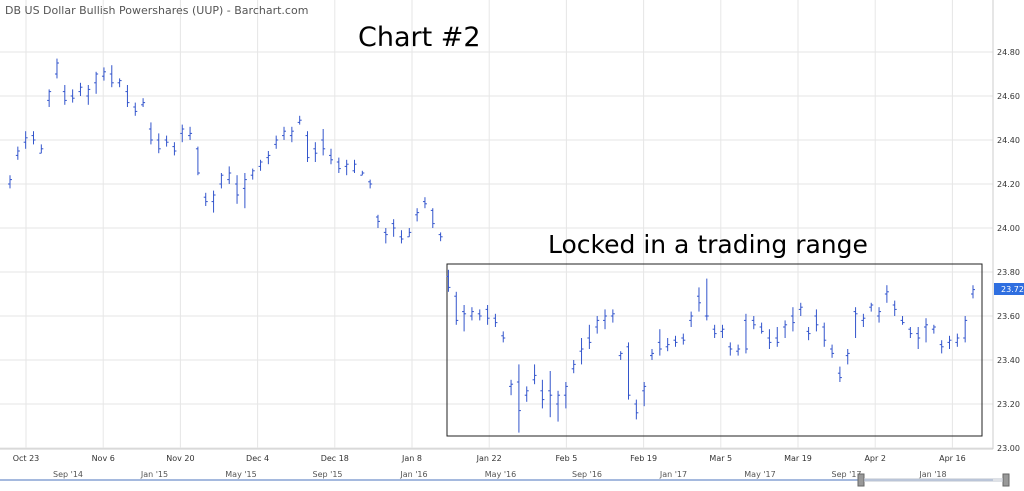  What do you see at coordinates (933, 480) in the screenshot?
I see `navigator-selection` at bounding box center [933, 480].